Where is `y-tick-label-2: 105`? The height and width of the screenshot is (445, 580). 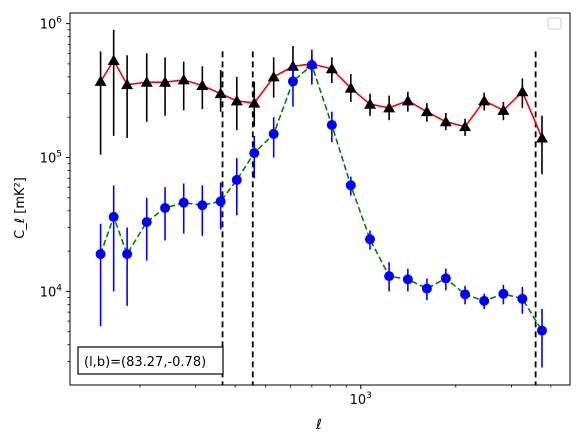
y-tick-label-2: 105 is located at coordinates (51, 158).